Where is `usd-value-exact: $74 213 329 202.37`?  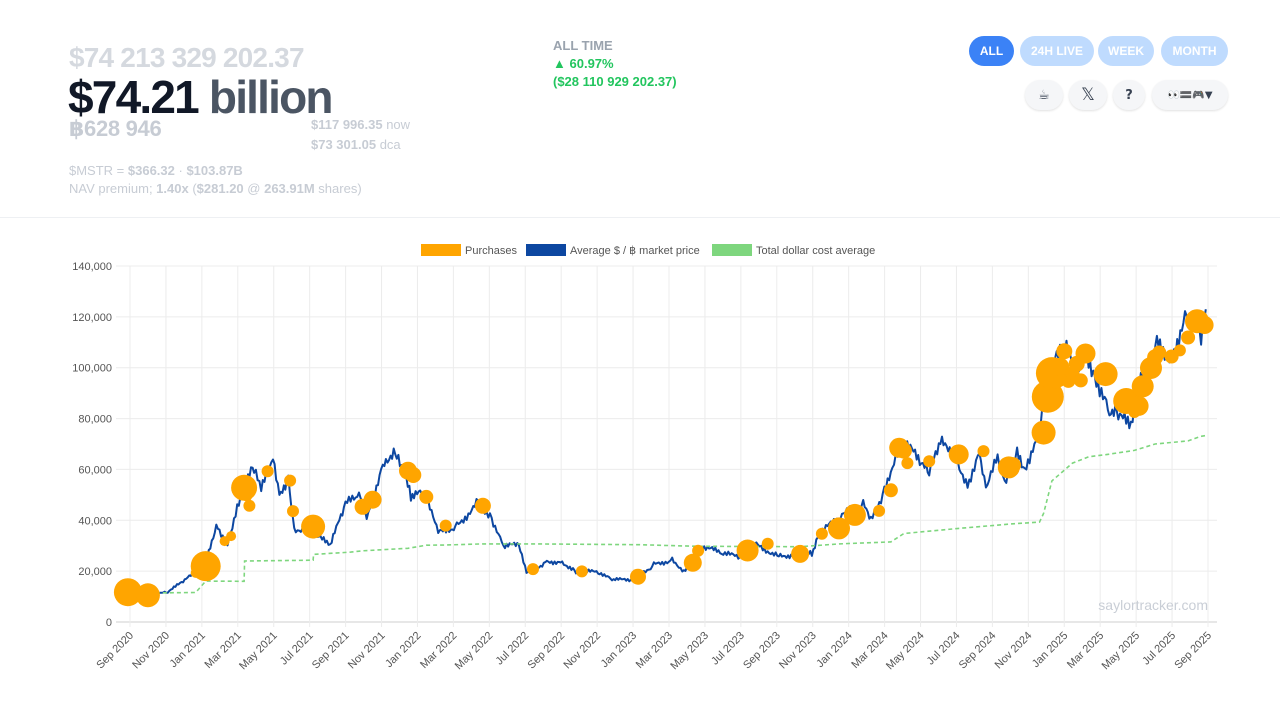 usd-value-exact: $74 213 329 202.37 is located at coordinates (187, 57).